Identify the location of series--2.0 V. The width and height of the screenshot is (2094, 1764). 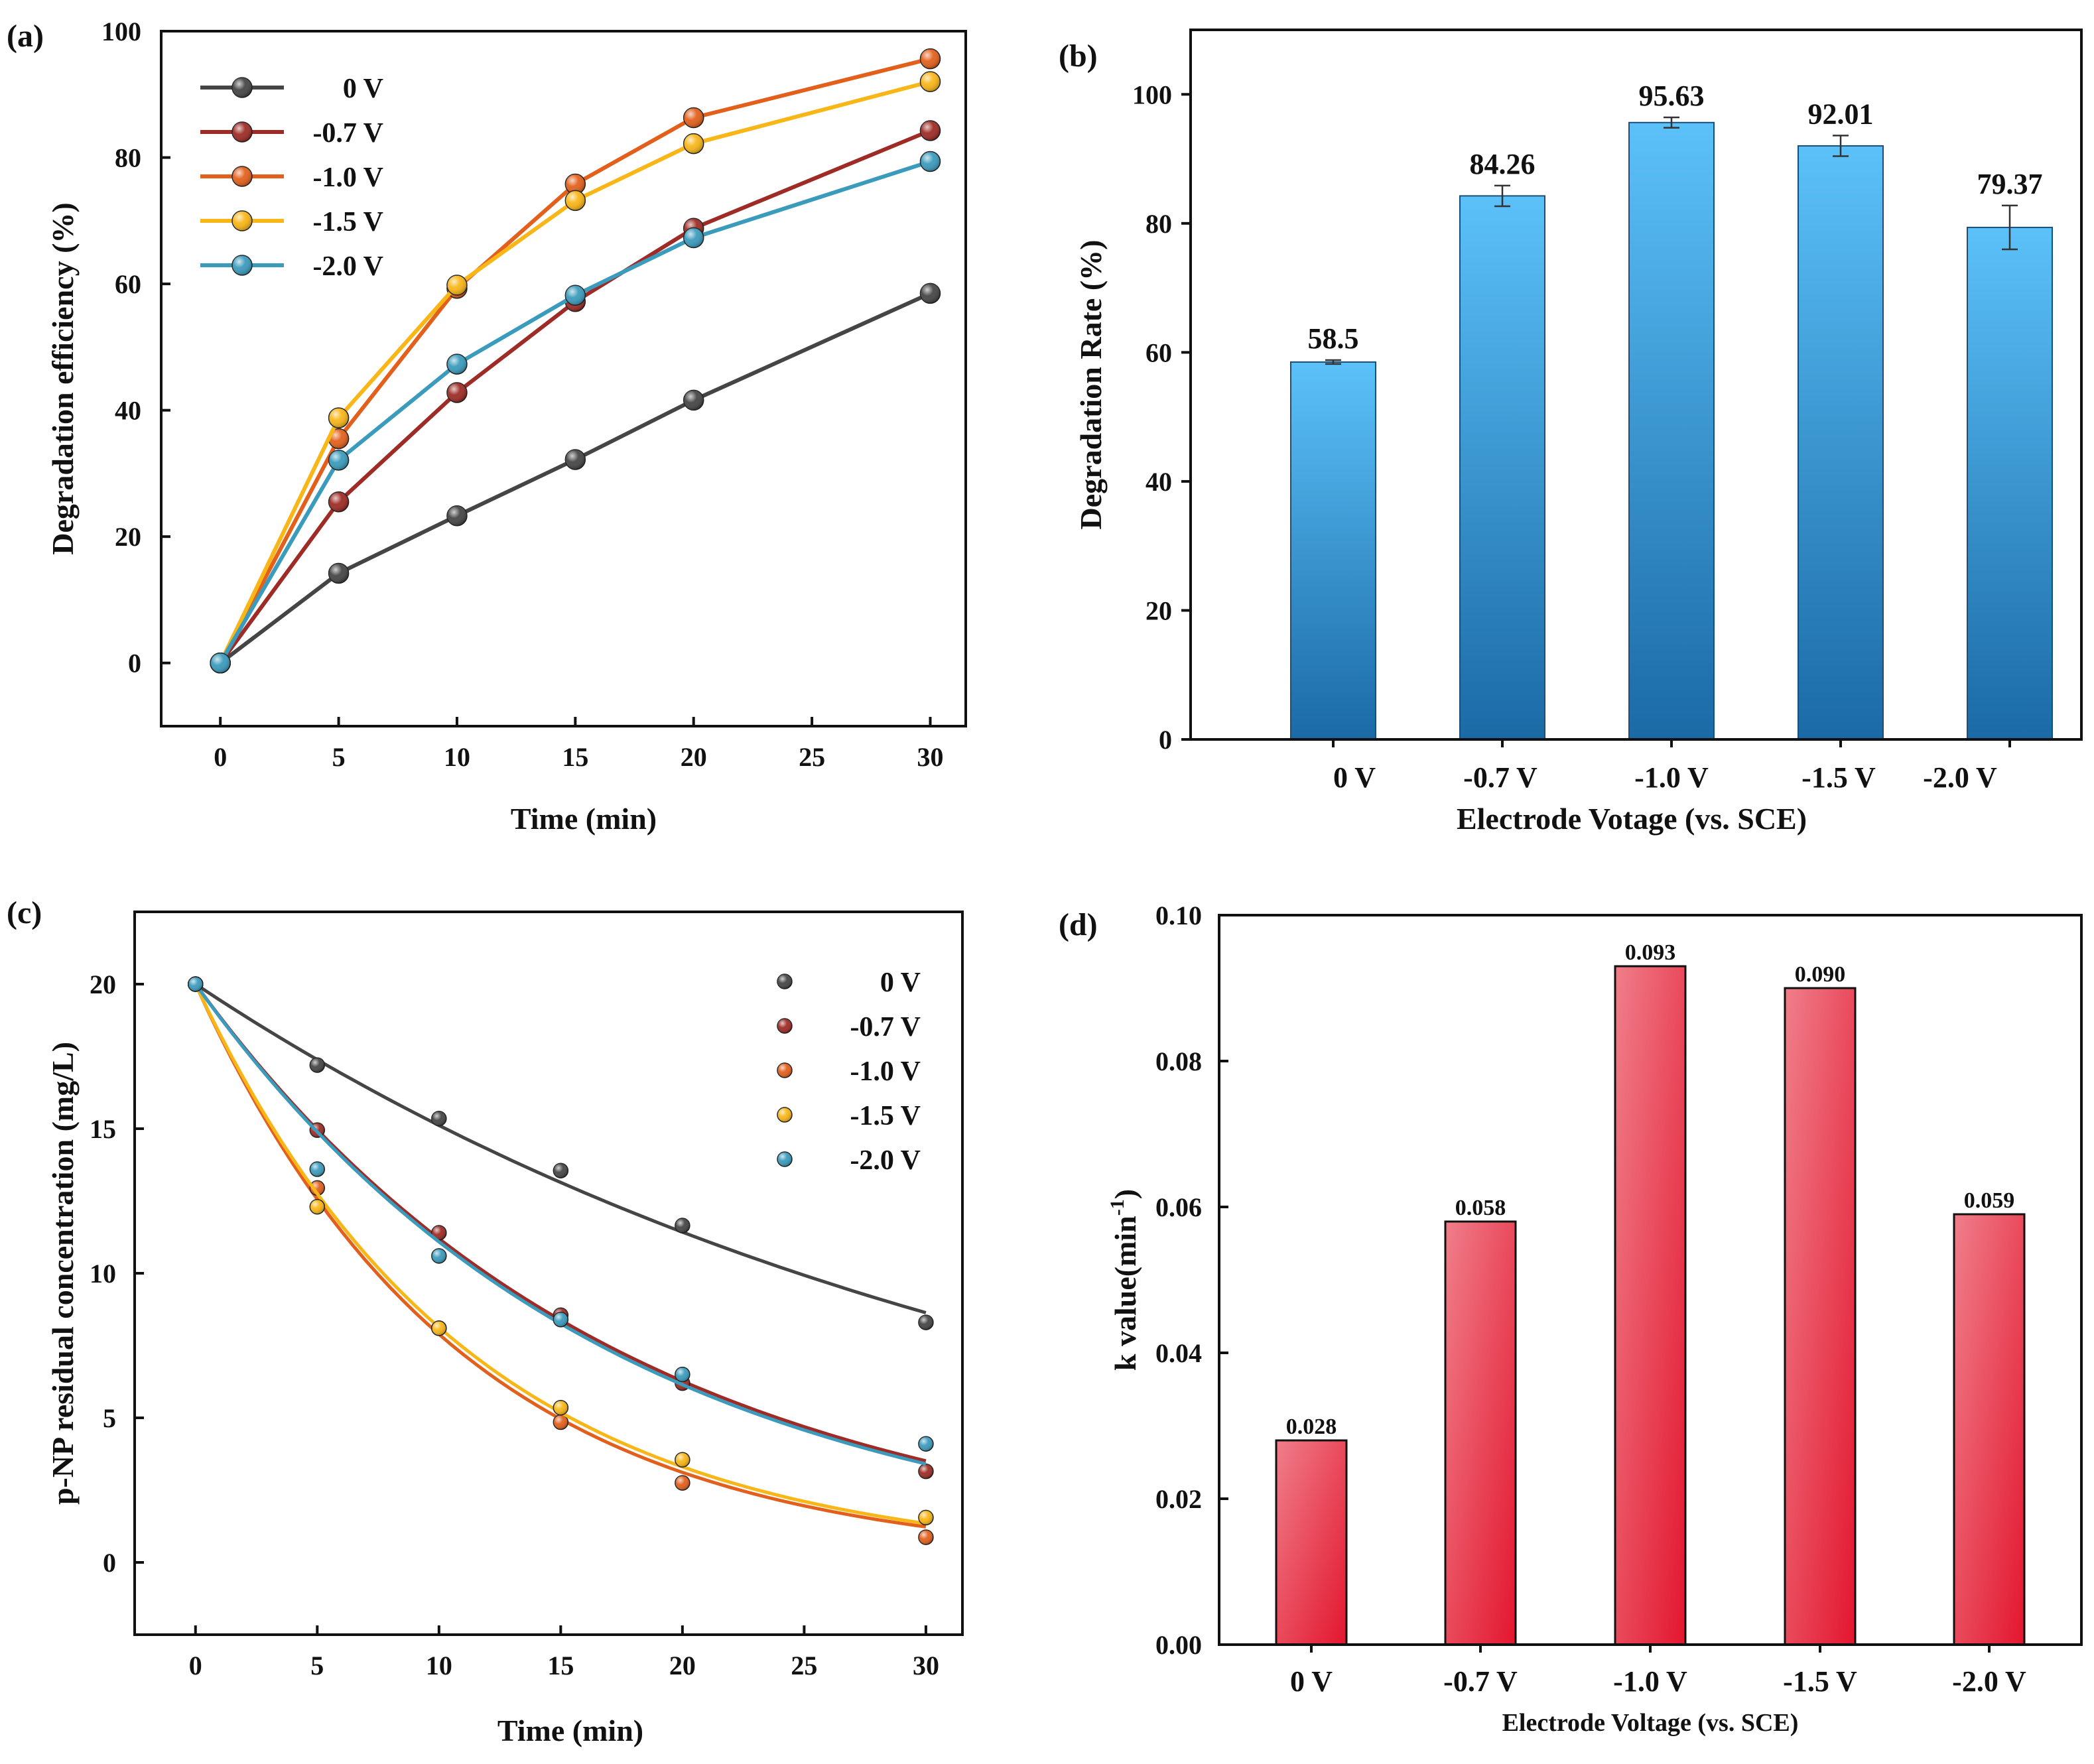
(575, 412).